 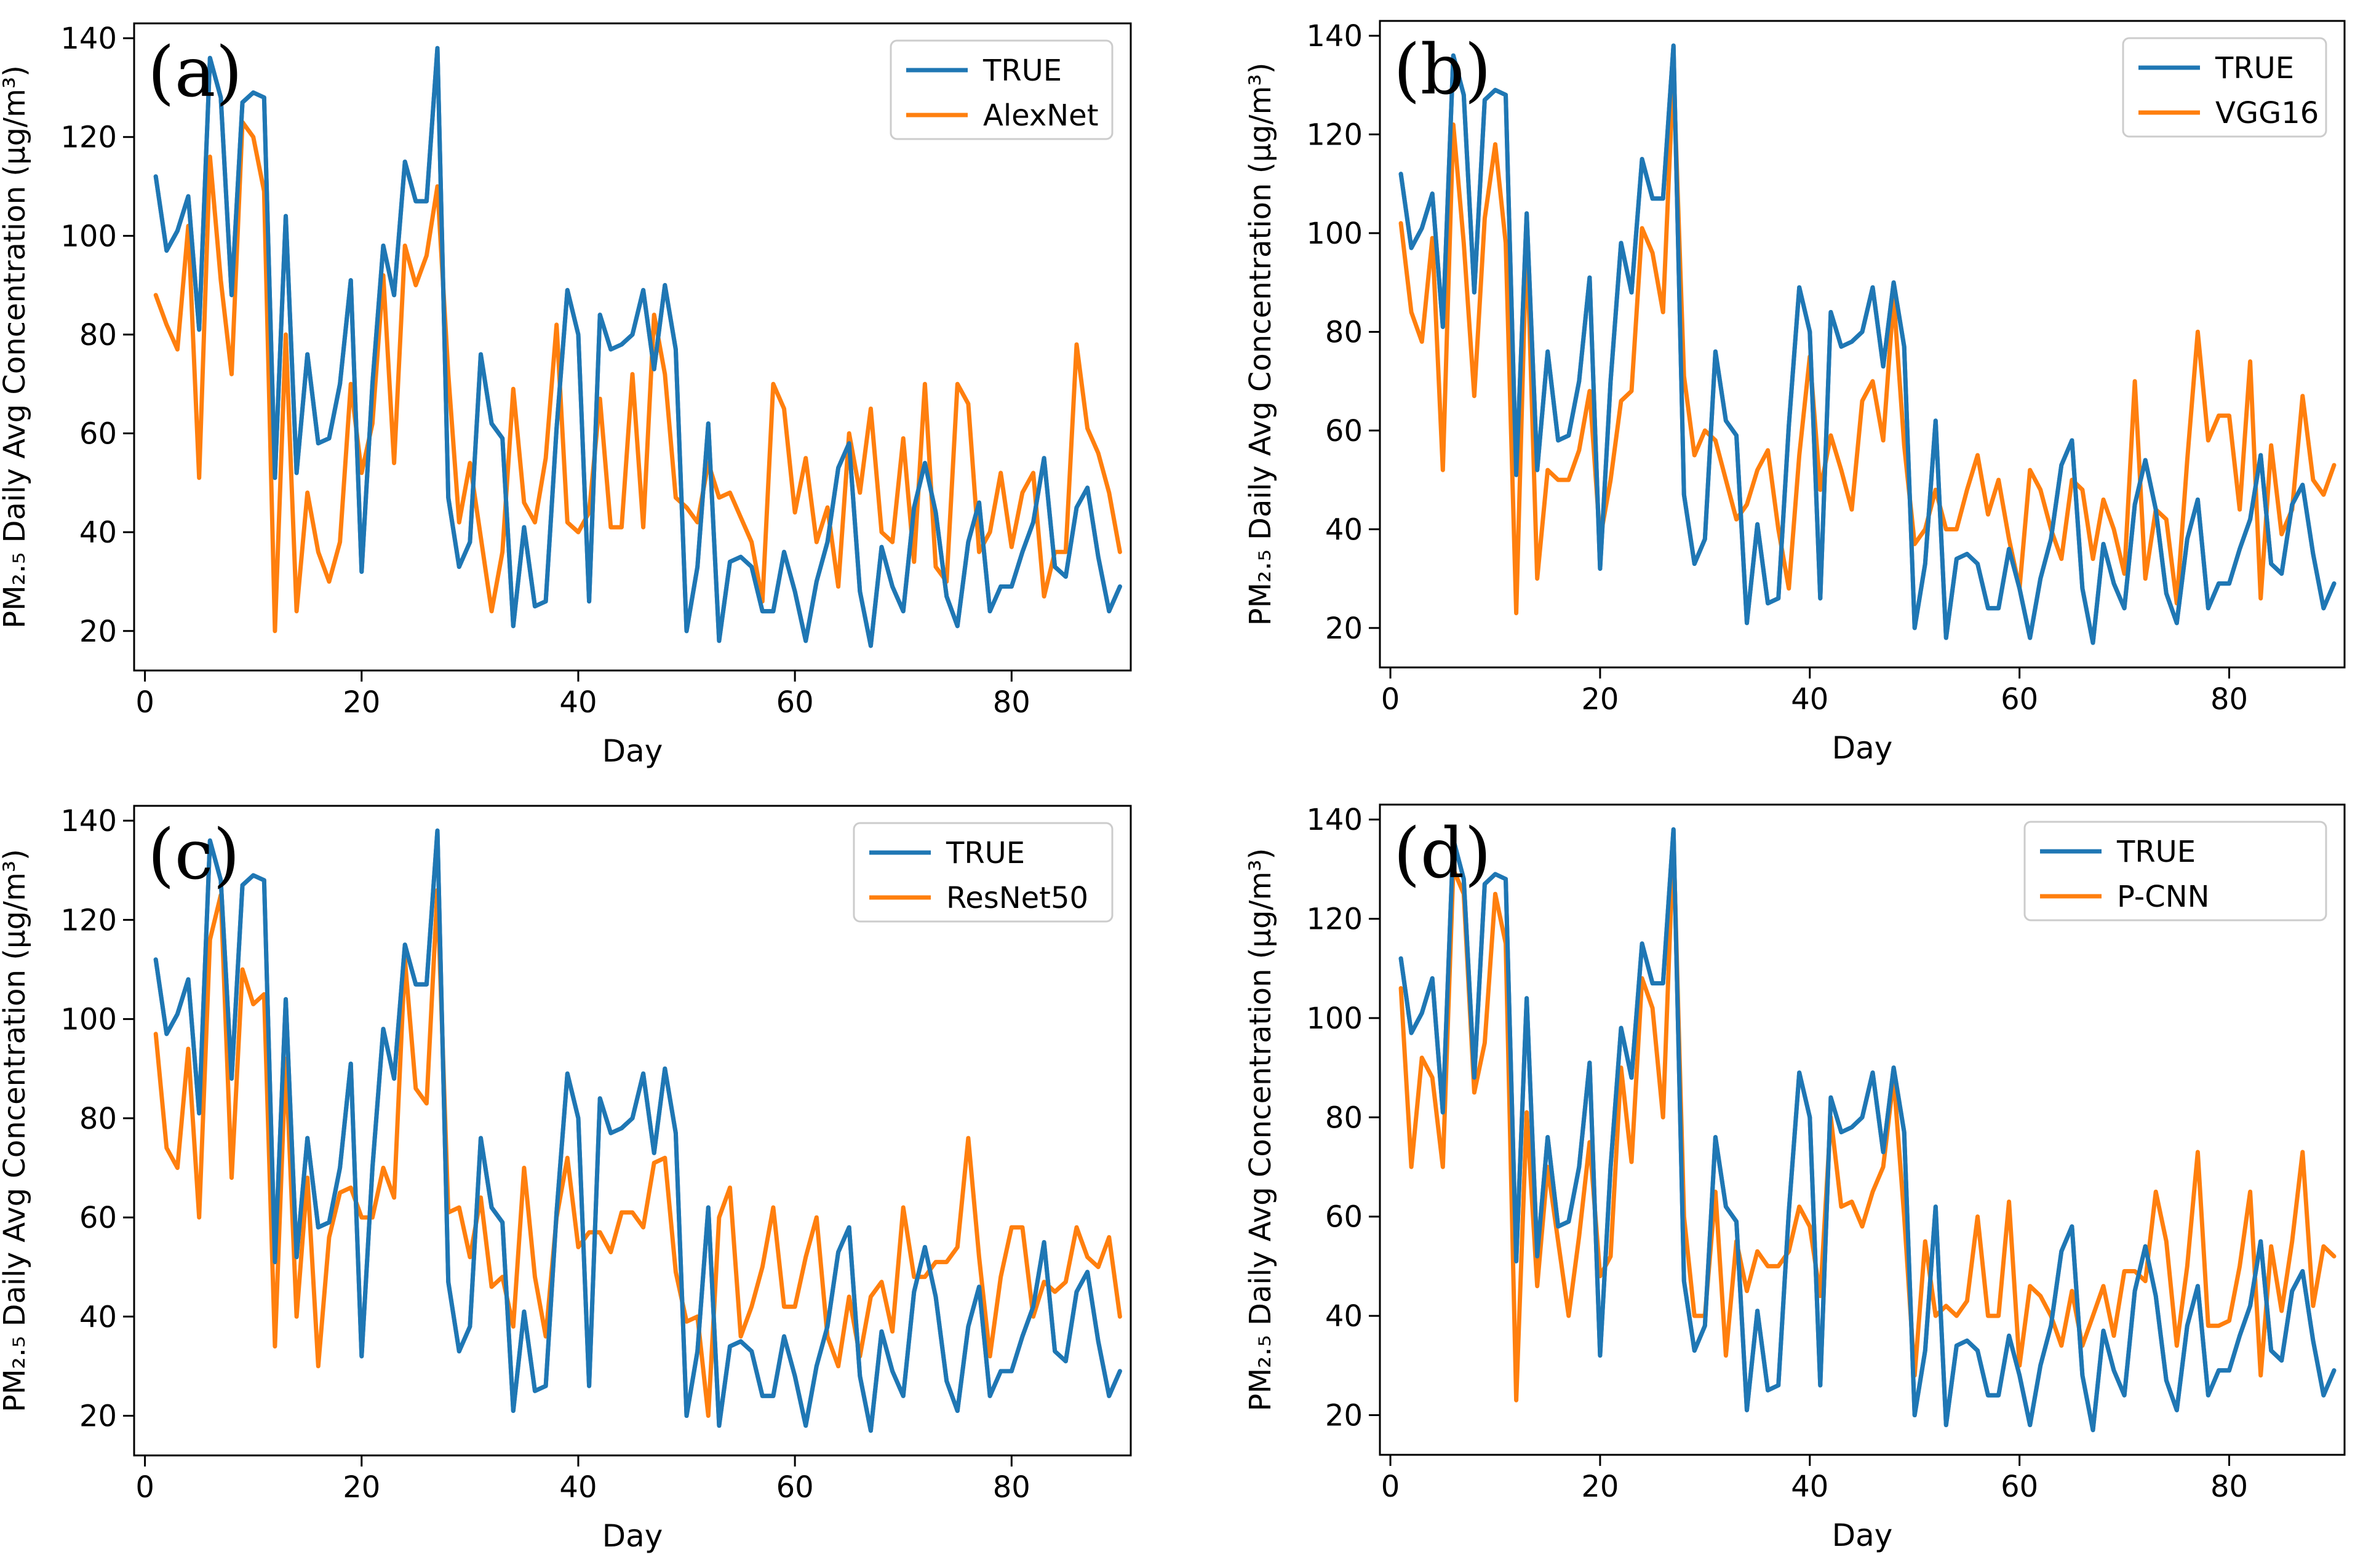 I want to click on legend-label-alexnet: AlexNet, so click(x=1041, y=116).